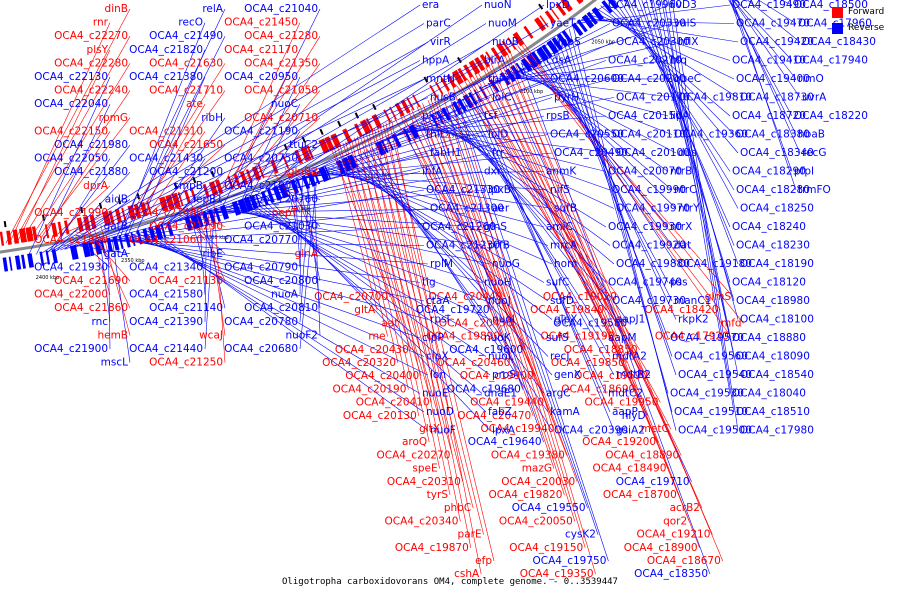 The image size is (900, 600). What do you see at coordinates (99, 322) in the screenshot?
I see `gene-label: rnc` at bounding box center [99, 322].